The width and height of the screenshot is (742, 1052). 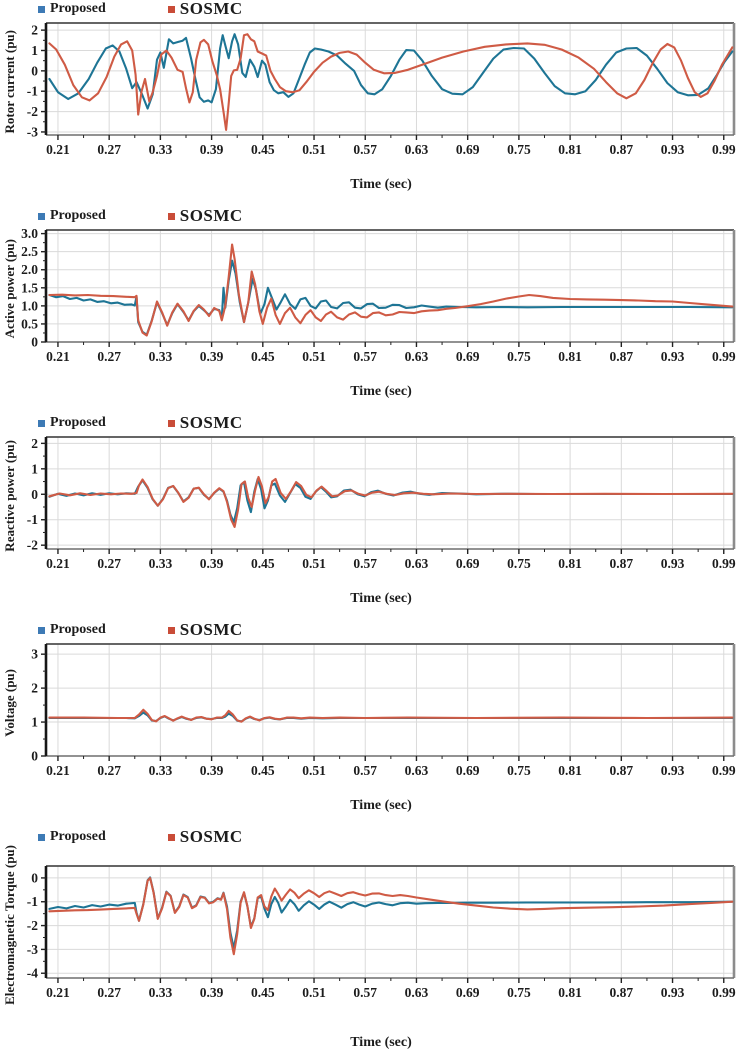 What do you see at coordinates (29, 305) in the screenshot?
I see `y-tick-label: 1.0` at bounding box center [29, 305].